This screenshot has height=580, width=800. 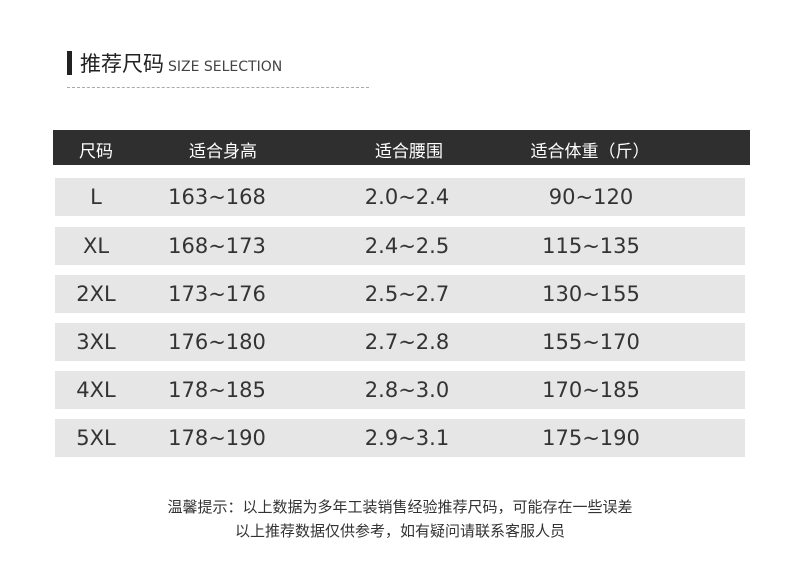 What do you see at coordinates (591, 390) in the screenshot?
I see `cell-weight: 170~185` at bounding box center [591, 390].